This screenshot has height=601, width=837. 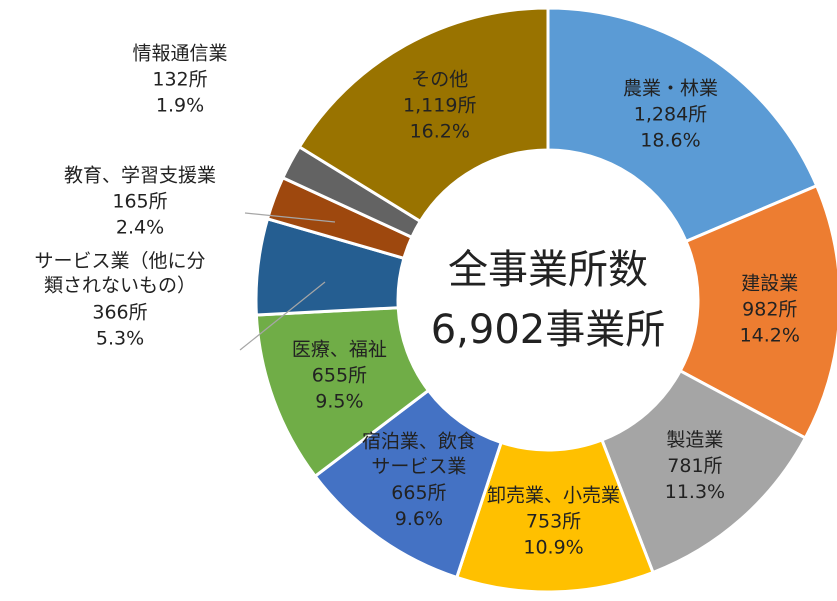 I want to click on percent-label: 18.6%, so click(x=670, y=140).